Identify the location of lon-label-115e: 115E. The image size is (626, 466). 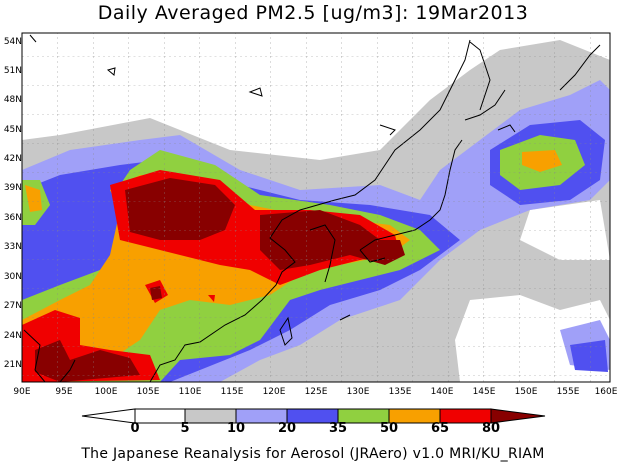
(232, 392).